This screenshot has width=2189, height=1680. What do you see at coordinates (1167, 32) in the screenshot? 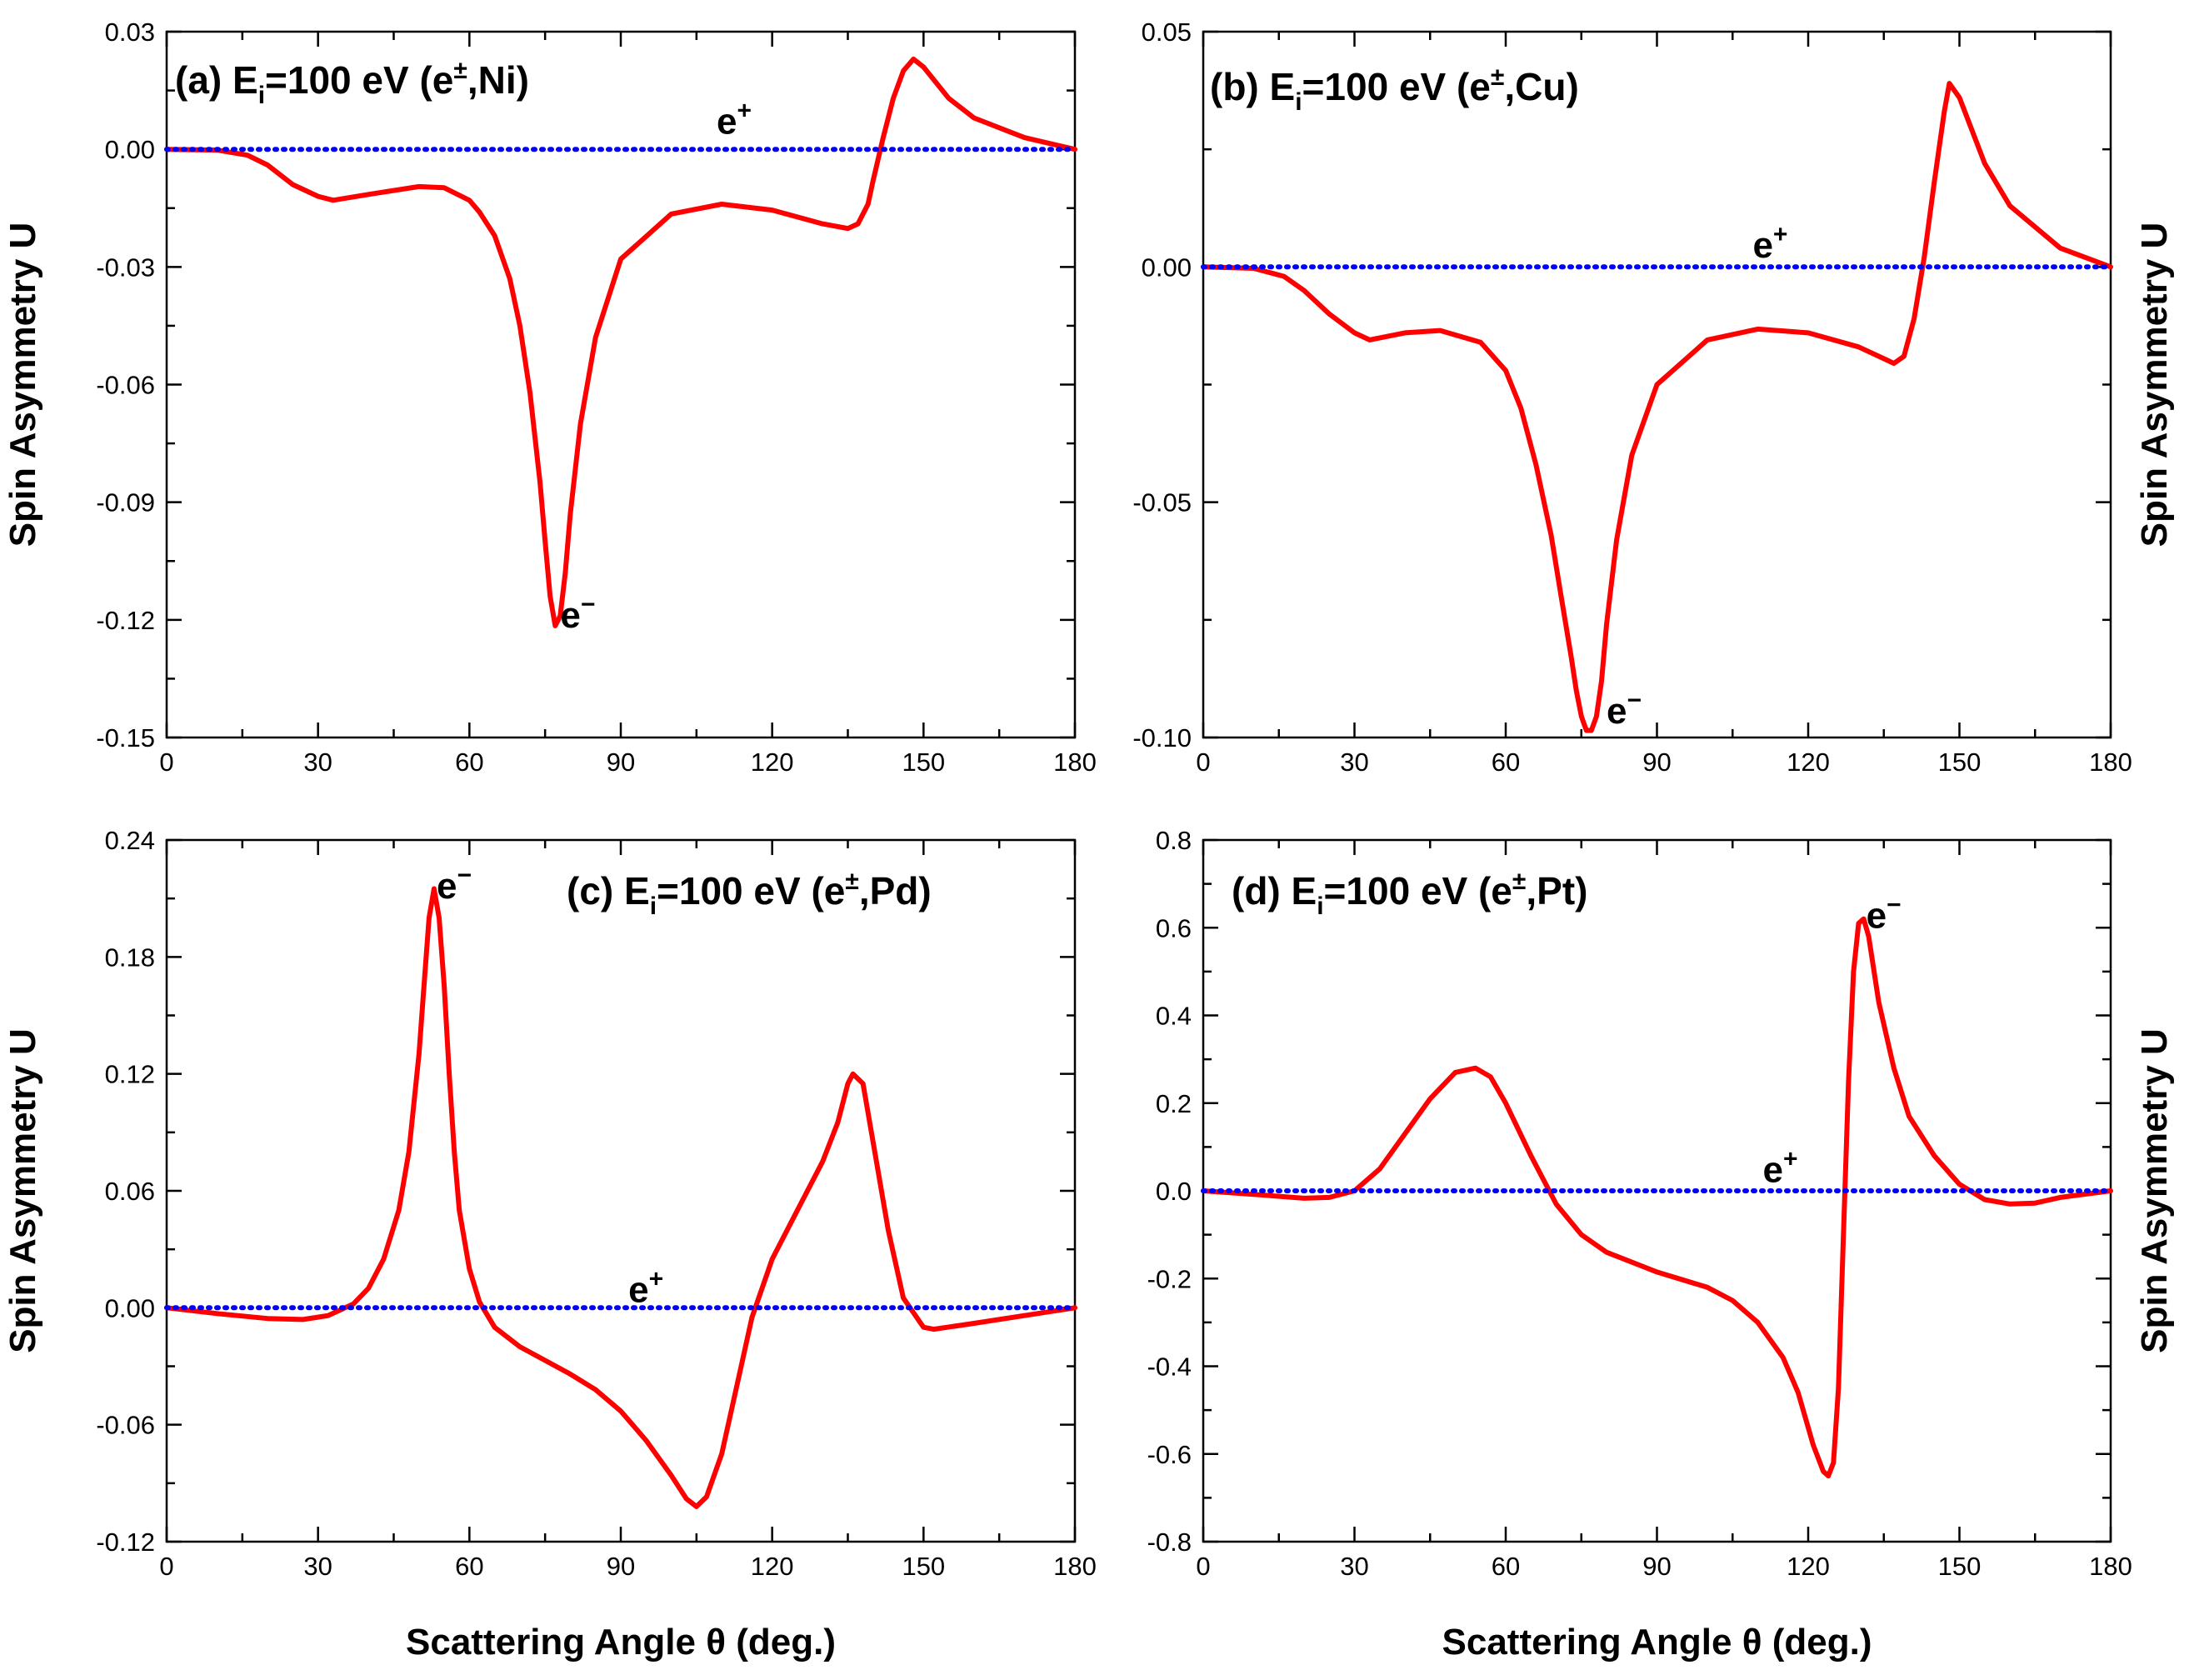
I see `y-tick-label: 0.05` at bounding box center [1167, 32].